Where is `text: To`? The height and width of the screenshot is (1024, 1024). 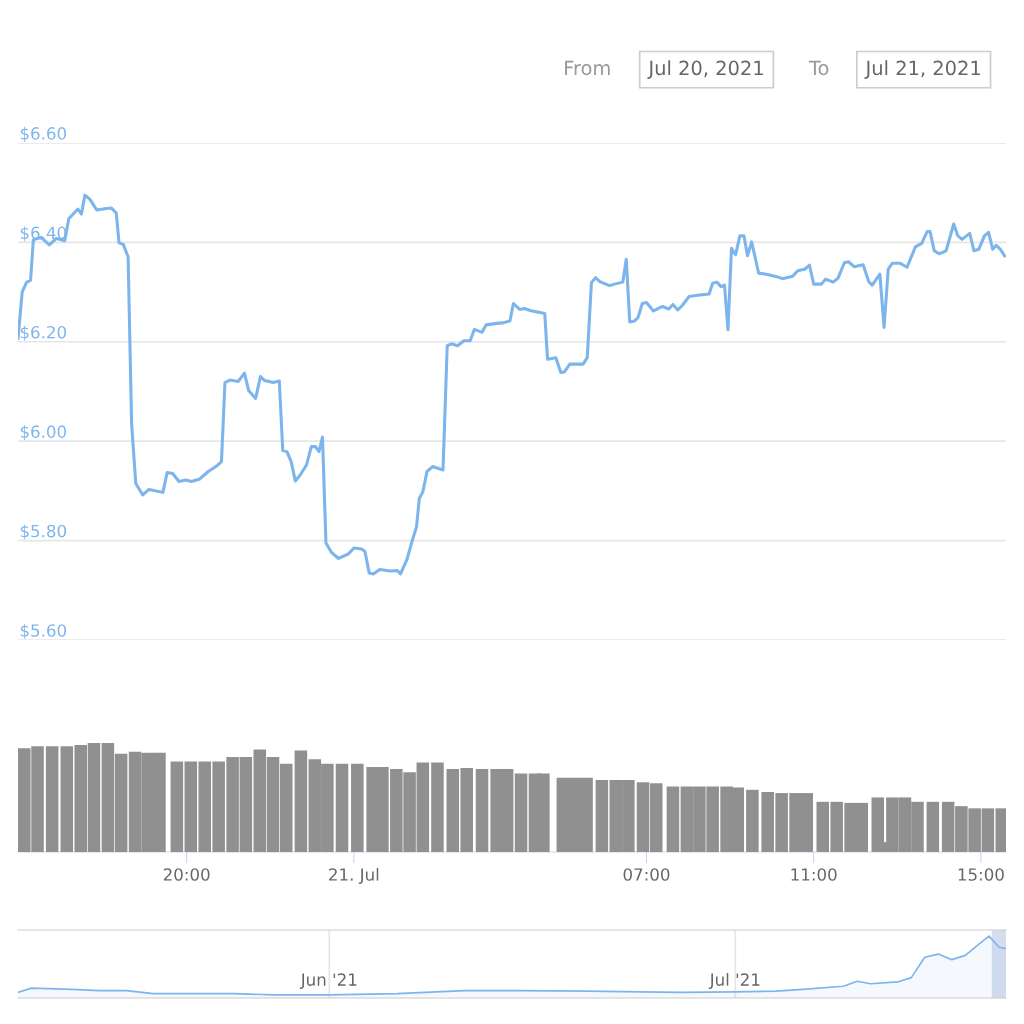 text: To is located at coordinates (818, 68).